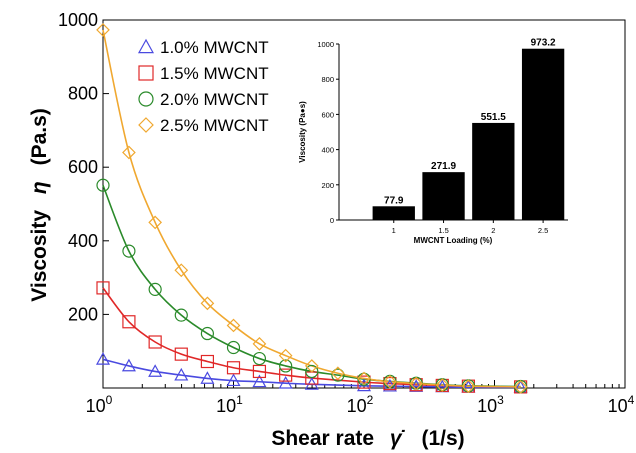  I want to click on x-axis-unit: (1/s), so click(442, 438).